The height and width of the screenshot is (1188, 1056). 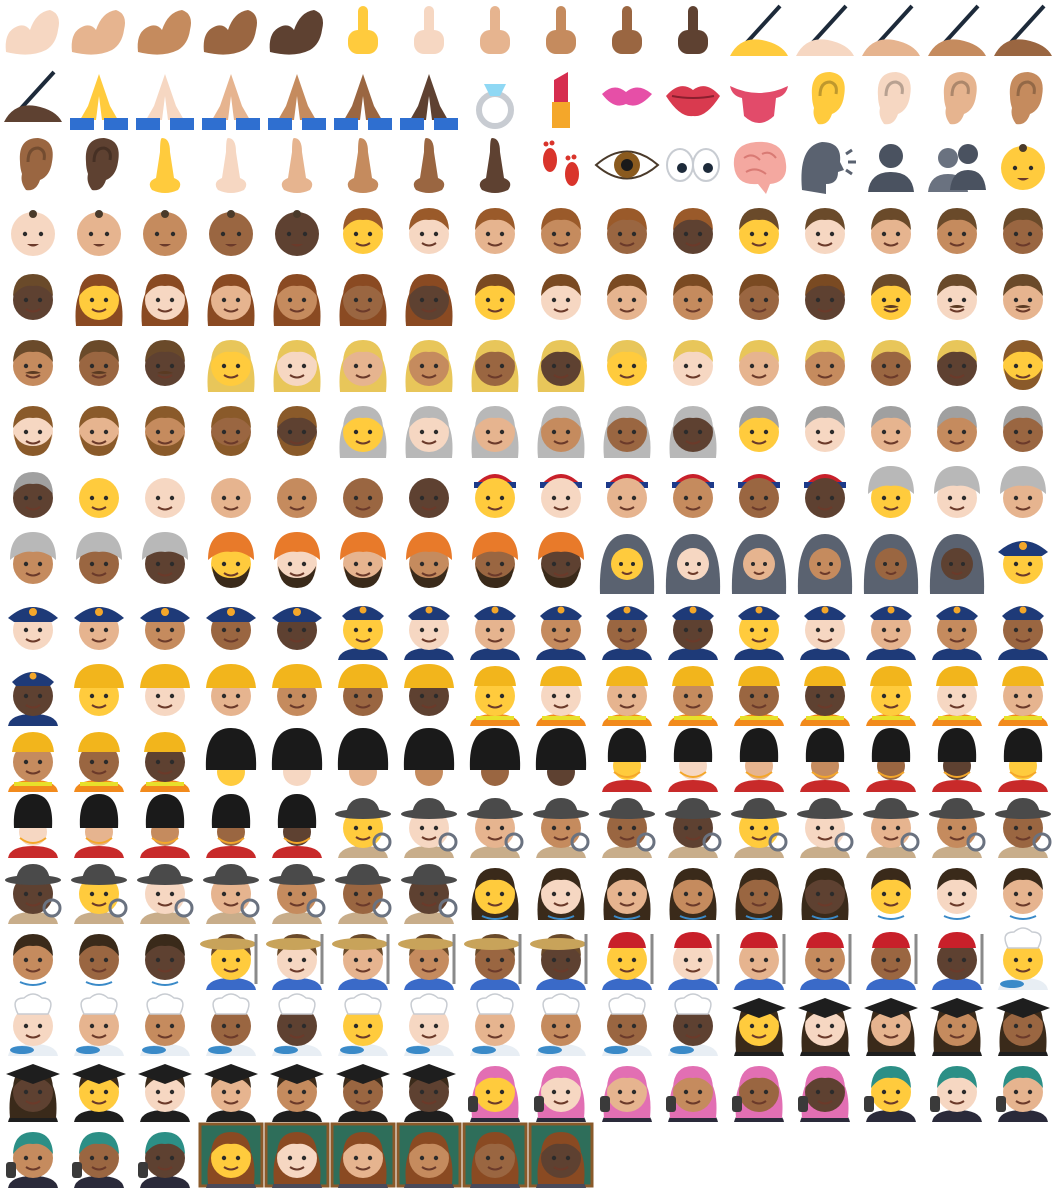 What do you see at coordinates (759, 363) in the screenshot?
I see `blond-man-graphic-icon` at bounding box center [759, 363].